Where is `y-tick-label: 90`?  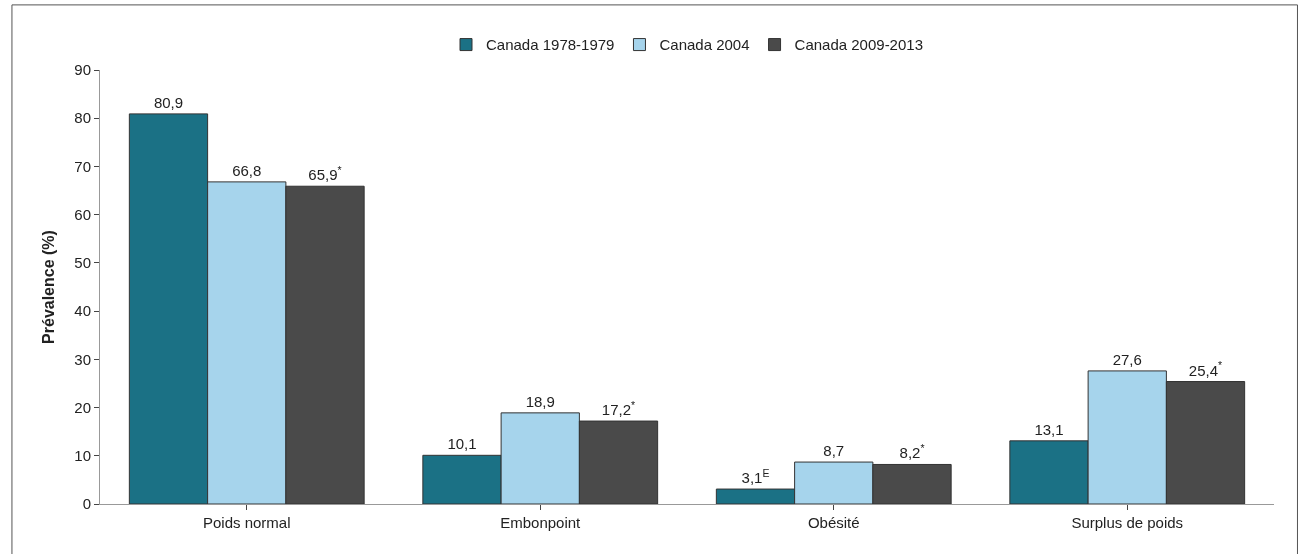 y-tick-label: 90 is located at coordinates (82, 70).